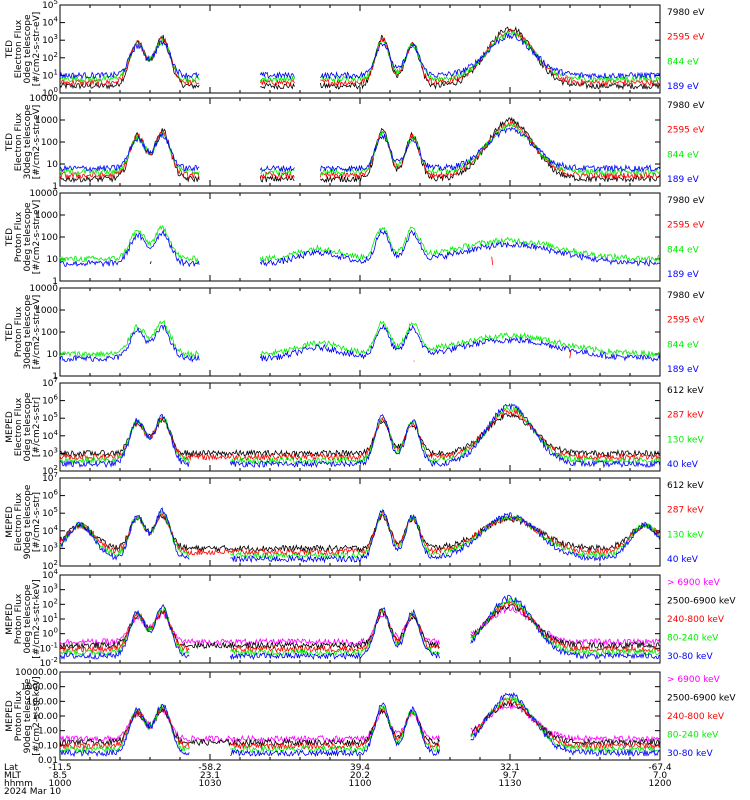  I want to click on legend-entry: 80-240 keV, so click(693, 639).